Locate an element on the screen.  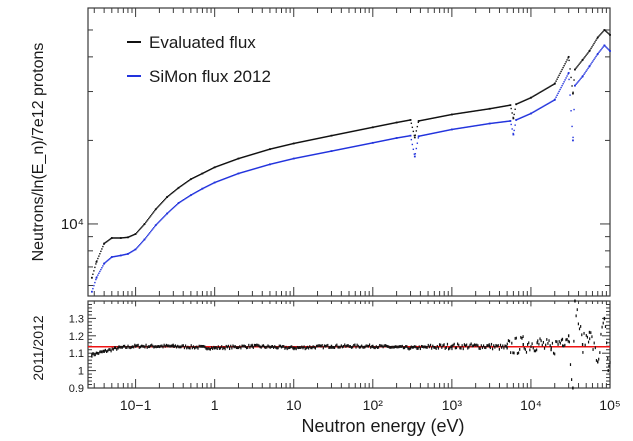
x-tick-label: 10 is located at coordinates (294, 405).